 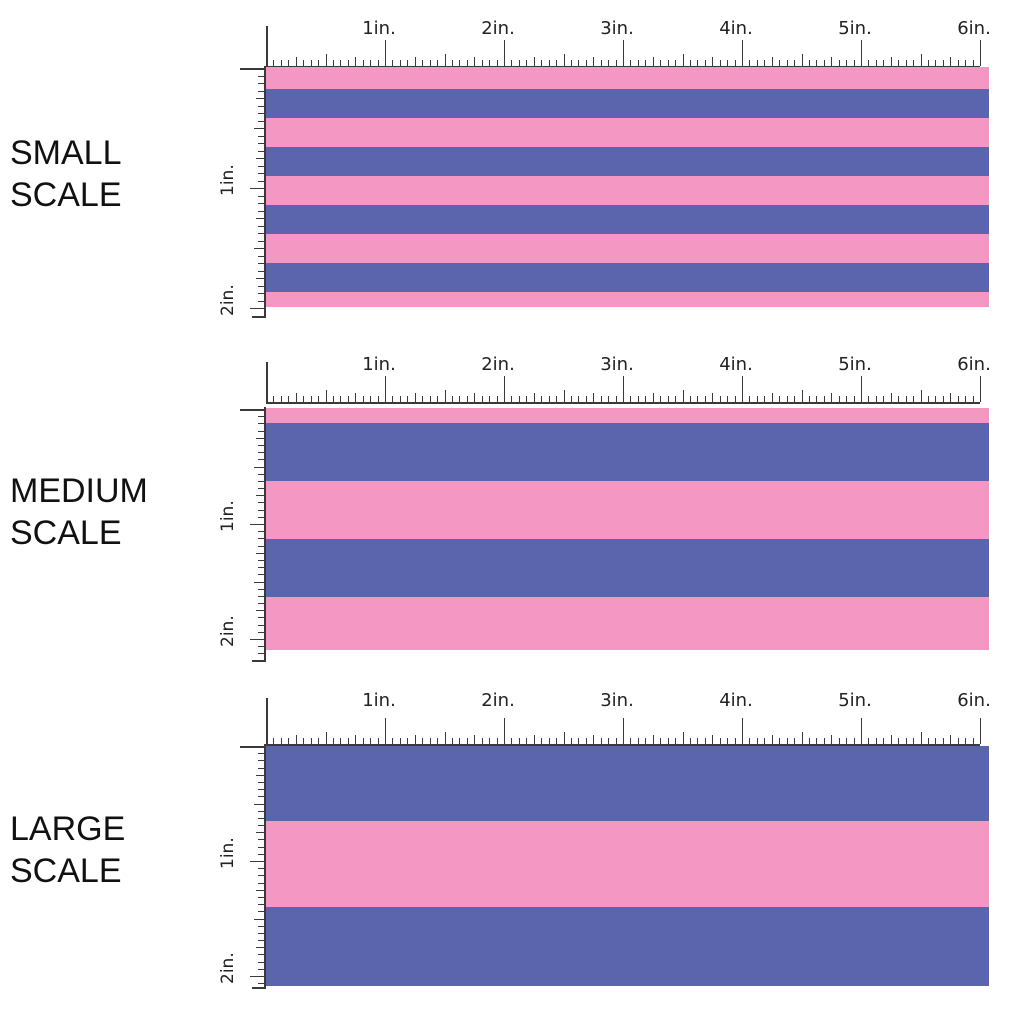 What do you see at coordinates (265, 192) in the screenshot?
I see `ruler-baseline` at bounding box center [265, 192].